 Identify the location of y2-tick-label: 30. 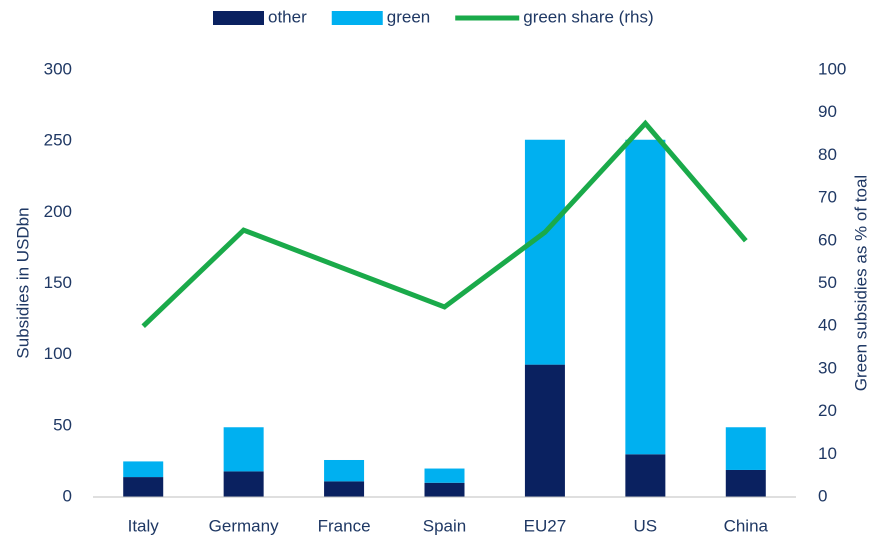
(827, 367).